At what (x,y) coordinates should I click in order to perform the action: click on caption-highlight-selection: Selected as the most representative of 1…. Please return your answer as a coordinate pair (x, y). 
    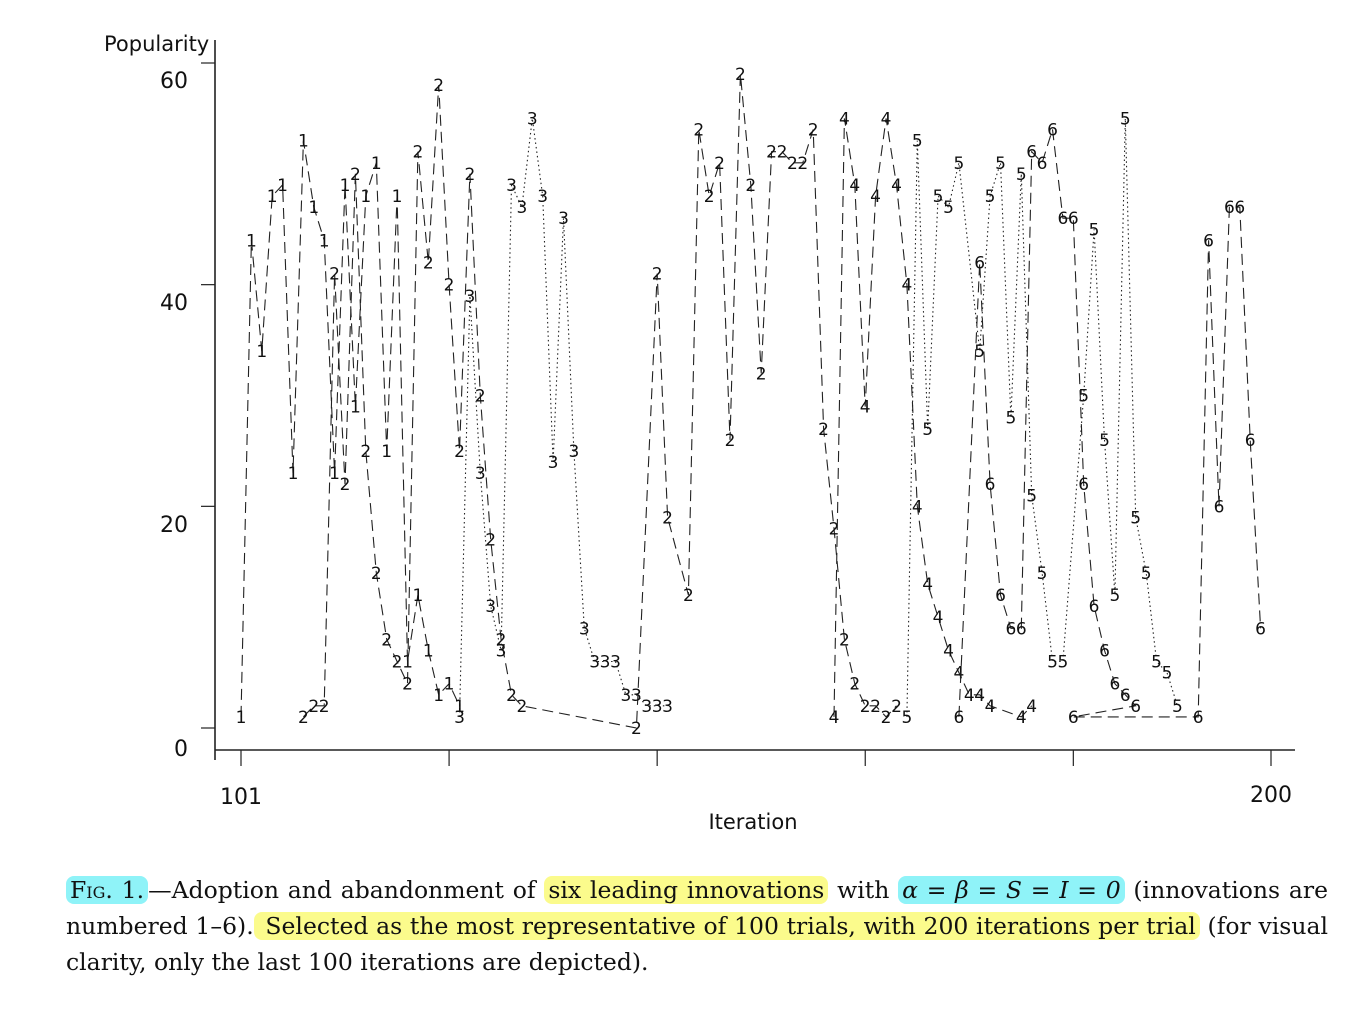
    Looking at the image, I should click on (726, 926).